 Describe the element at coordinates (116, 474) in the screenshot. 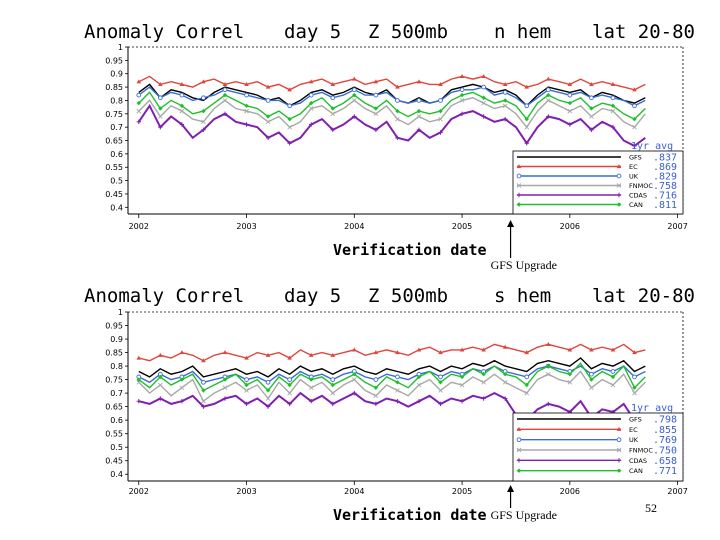

I see `y-tick-label-12: 0.4` at that location.